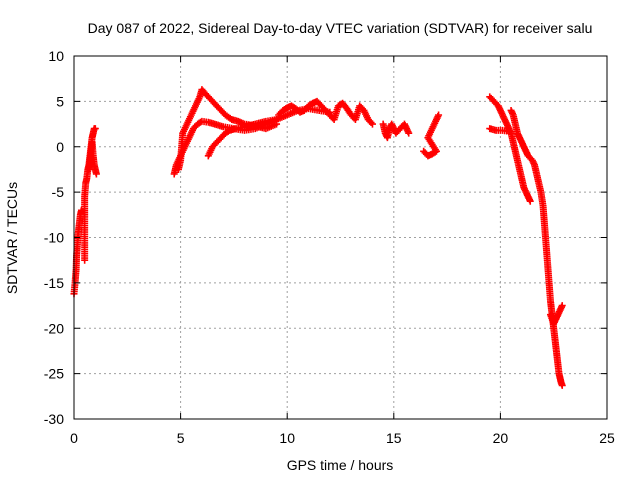  I want to click on y-tick-label: -20, so click(54, 328).